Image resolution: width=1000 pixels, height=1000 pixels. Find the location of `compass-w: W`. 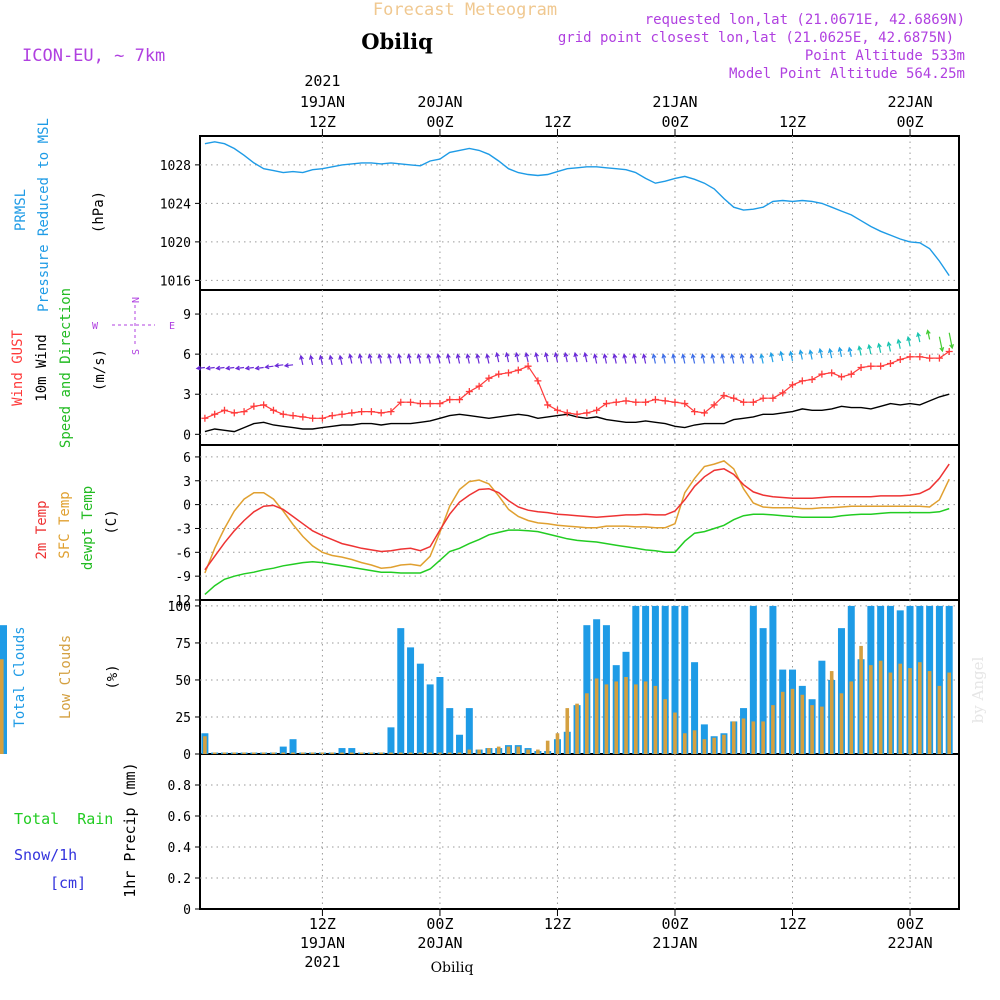

compass-w: W is located at coordinates (95, 326).